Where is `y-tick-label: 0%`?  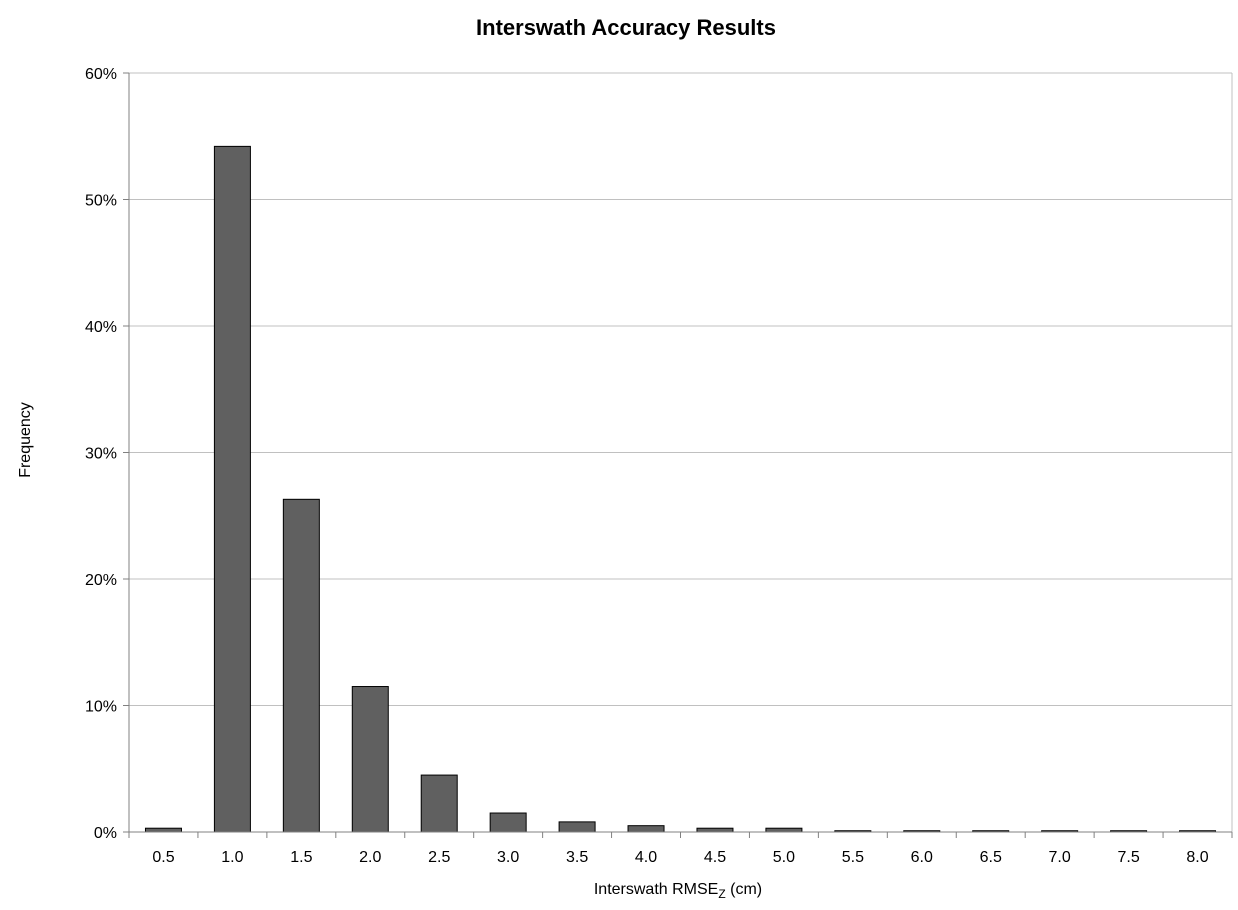
y-tick-label: 0% is located at coordinates (105, 833).